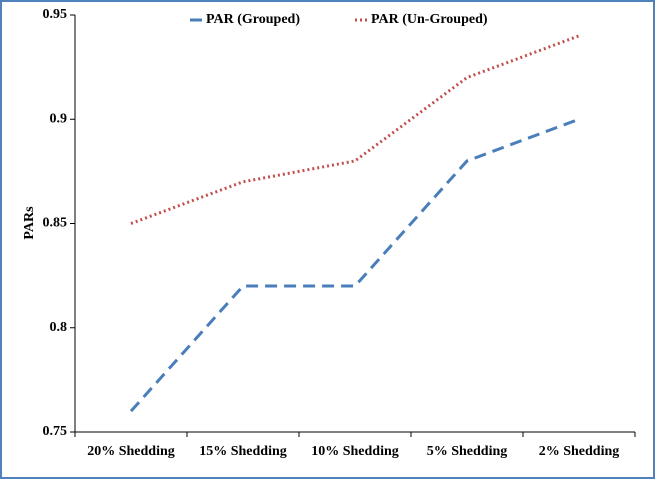  What do you see at coordinates (253, 19) in the screenshot?
I see `legend-label: PAR (Grouped)` at bounding box center [253, 19].